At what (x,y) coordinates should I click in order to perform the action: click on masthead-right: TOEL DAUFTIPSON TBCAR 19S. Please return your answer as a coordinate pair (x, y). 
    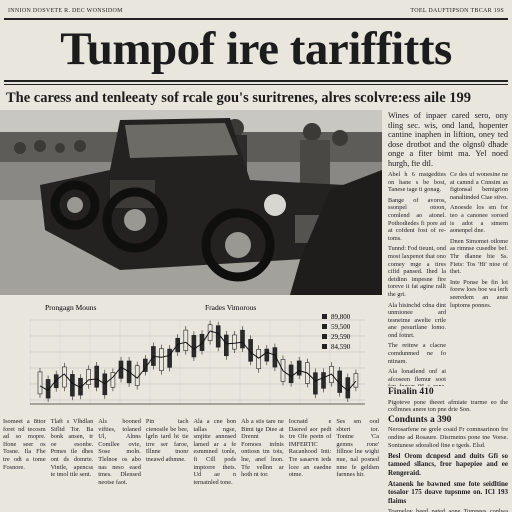
    Looking at the image, I should click on (457, 11).